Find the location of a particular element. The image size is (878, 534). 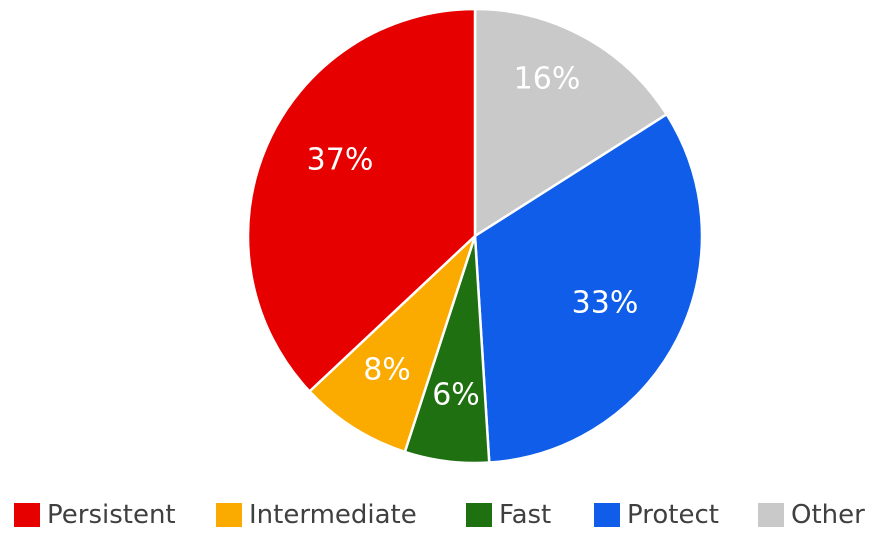

legend-item-intermediate: Intermediate is located at coordinates (316, 515).